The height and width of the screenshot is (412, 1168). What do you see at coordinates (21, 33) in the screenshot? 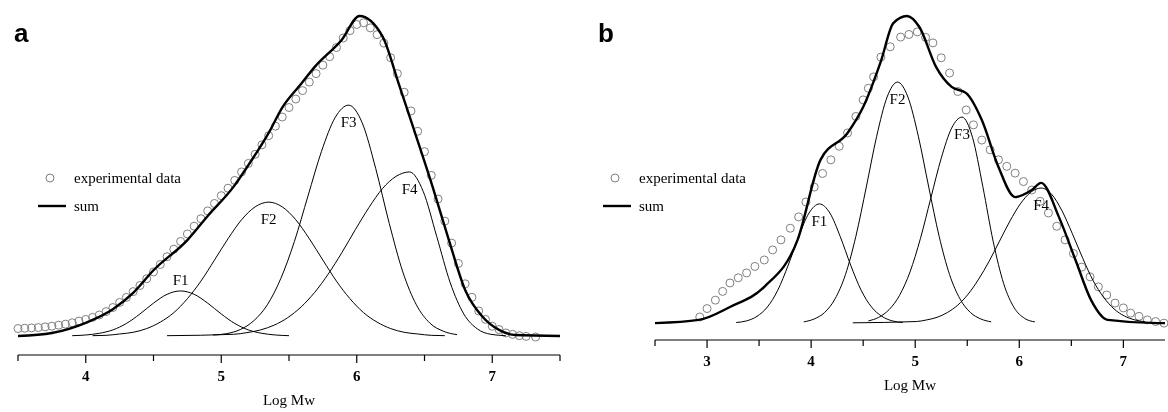
I see `chart-title: a` at bounding box center [21, 33].